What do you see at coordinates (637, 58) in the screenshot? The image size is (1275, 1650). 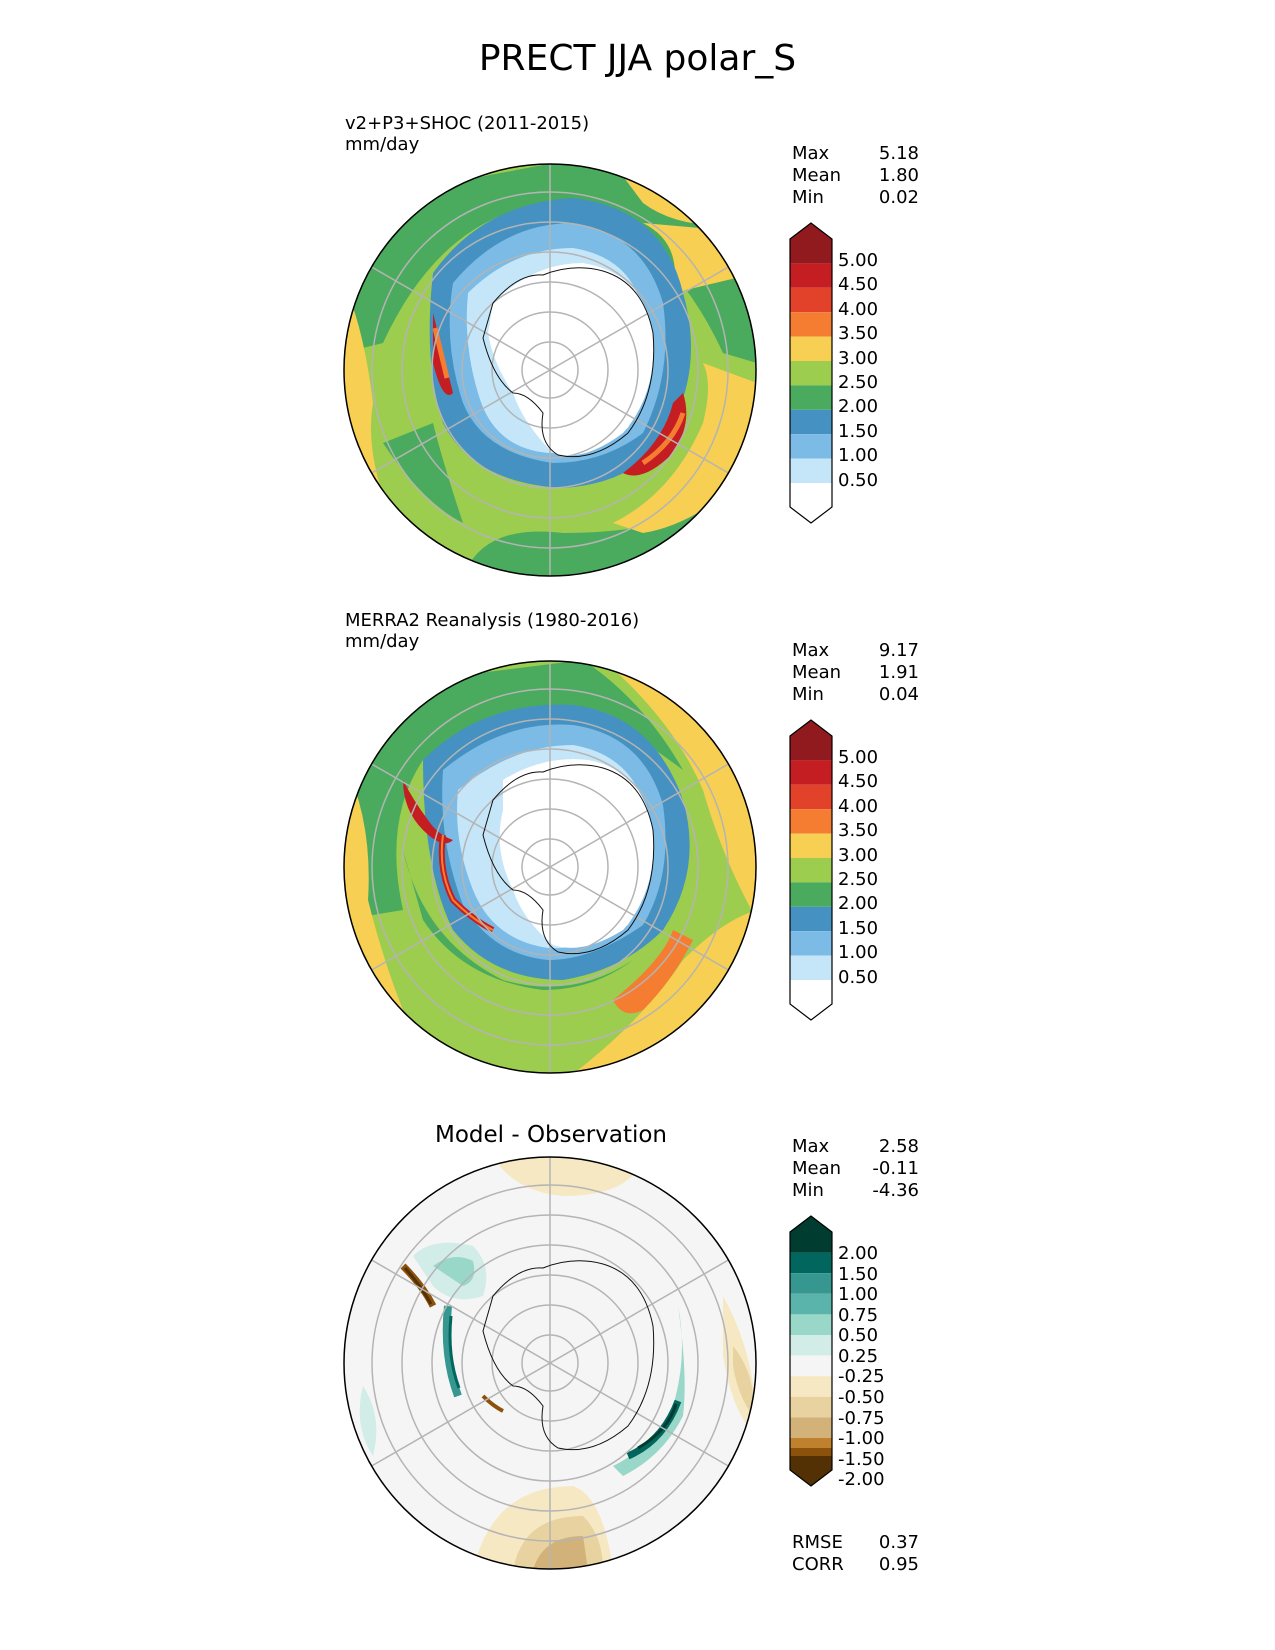 I see `figure-title: PRECT JJA polar_S` at bounding box center [637, 58].